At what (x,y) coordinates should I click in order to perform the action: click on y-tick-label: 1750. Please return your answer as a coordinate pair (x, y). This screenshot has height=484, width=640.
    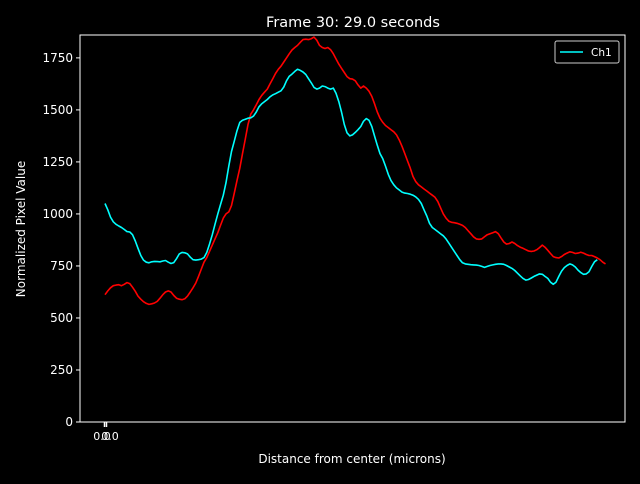
    Looking at the image, I should click on (57, 58).